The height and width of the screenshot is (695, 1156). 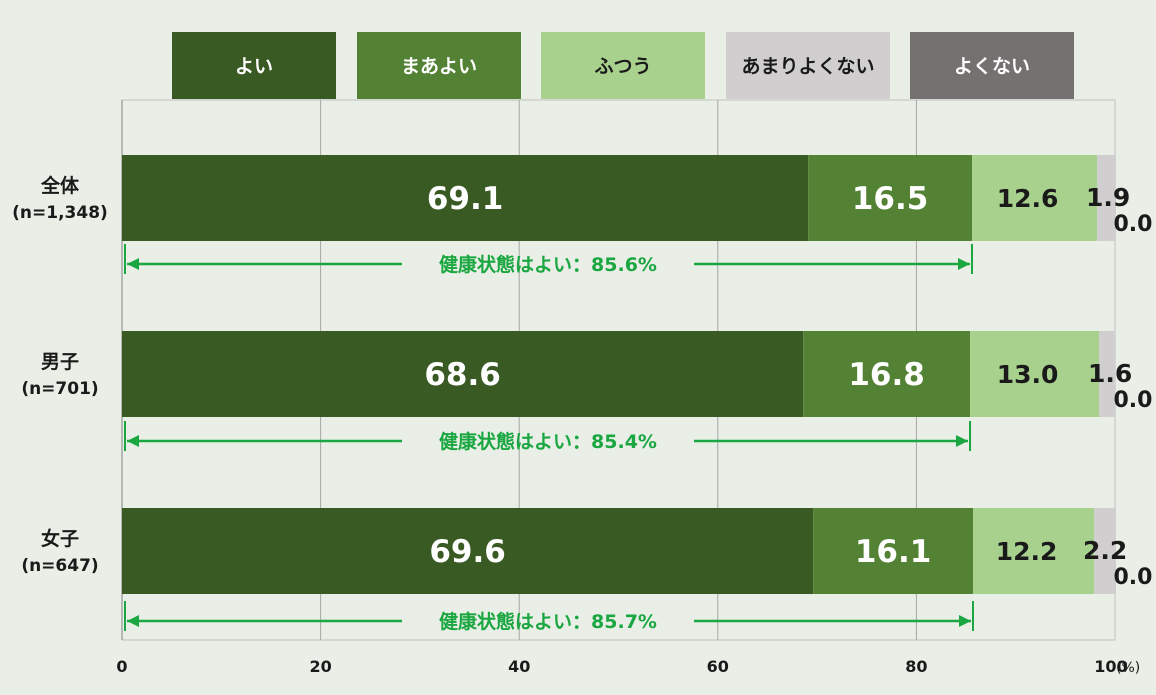 I want to click on category-sample-size: (n=1,348), so click(x=60, y=213).